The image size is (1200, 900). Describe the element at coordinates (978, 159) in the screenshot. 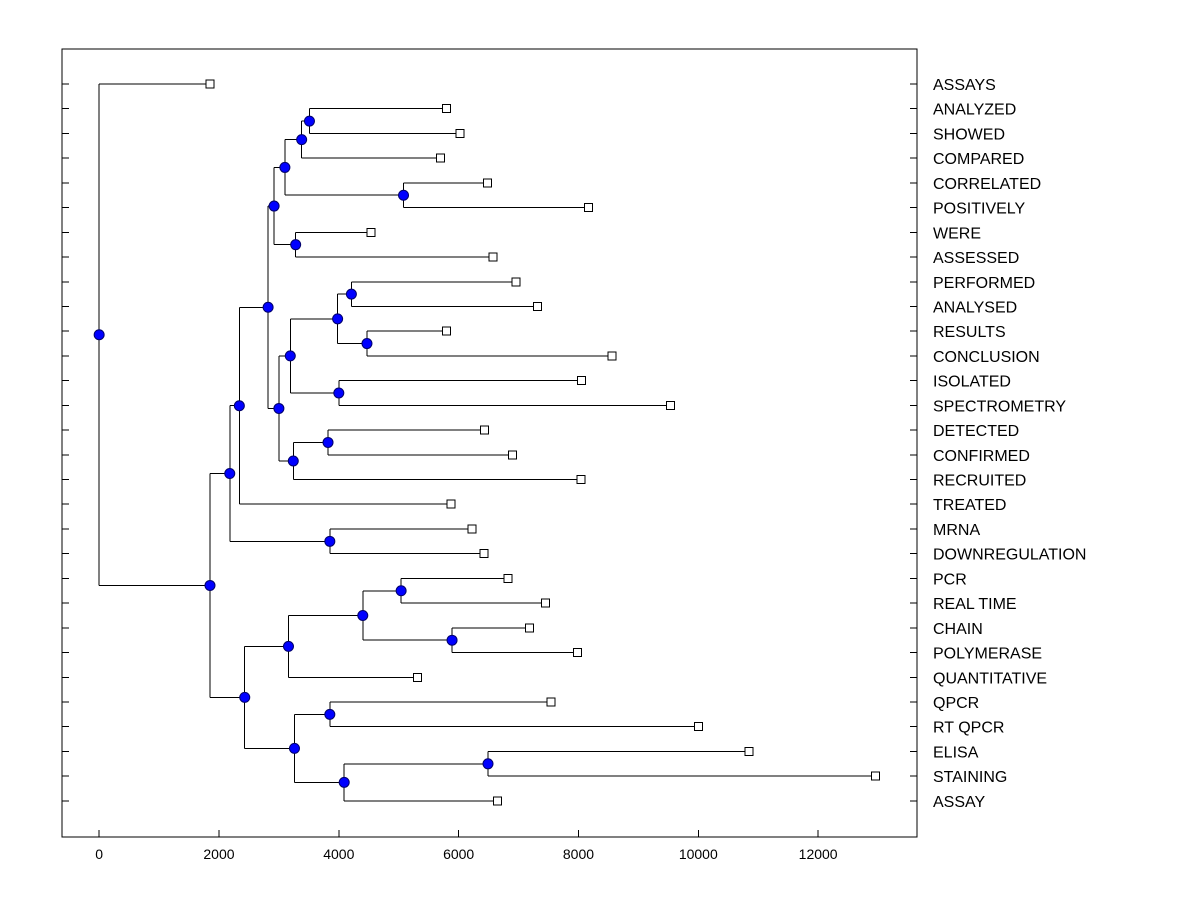

I see `leaf-label: COMPARED` at that location.